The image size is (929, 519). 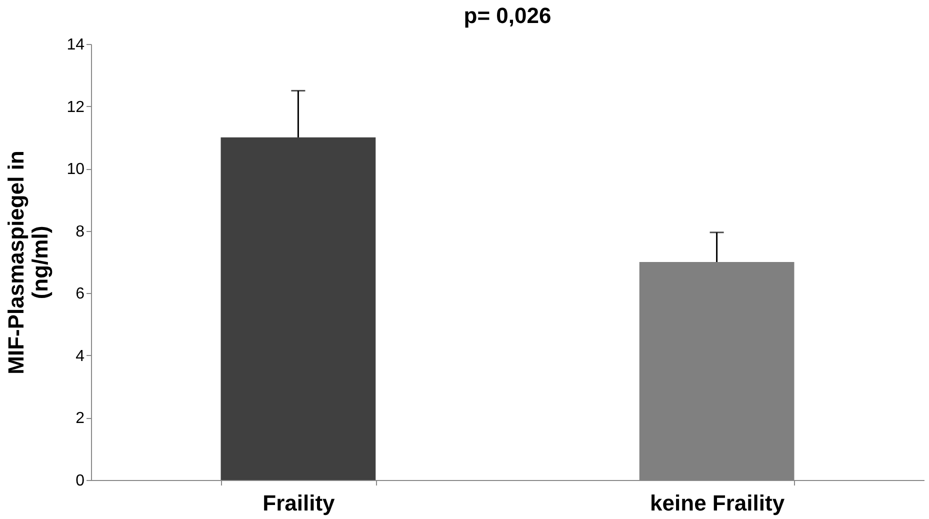 What do you see at coordinates (80, 356) in the screenshot?
I see `y-tick-label: 4` at bounding box center [80, 356].